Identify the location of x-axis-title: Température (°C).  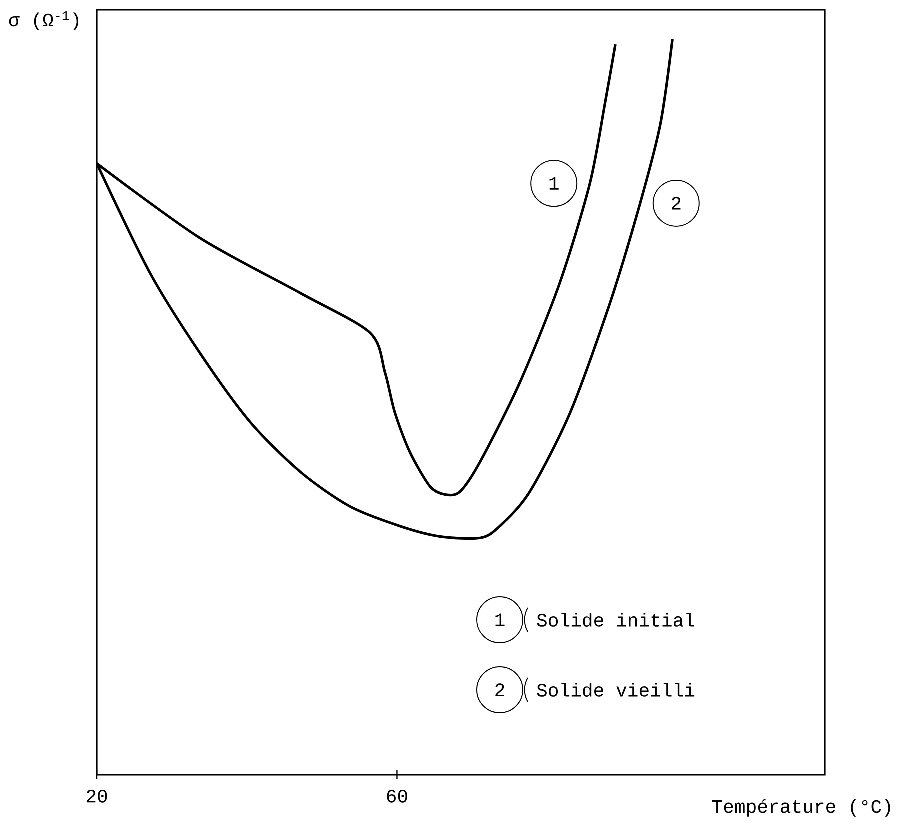
(801, 808).